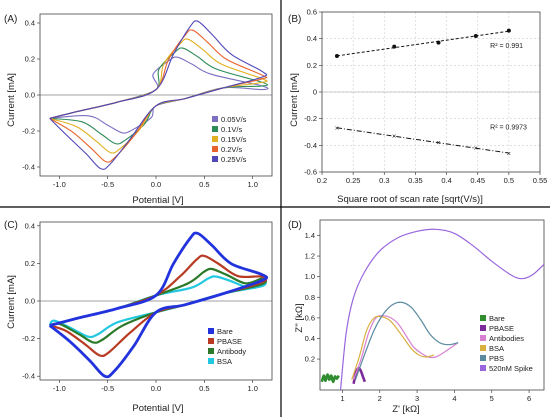 The height and width of the screenshot is (417, 550). What do you see at coordinates (224, 361) in the screenshot?
I see `panel-c-legend-label: BSA` at bounding box center [224, 361].